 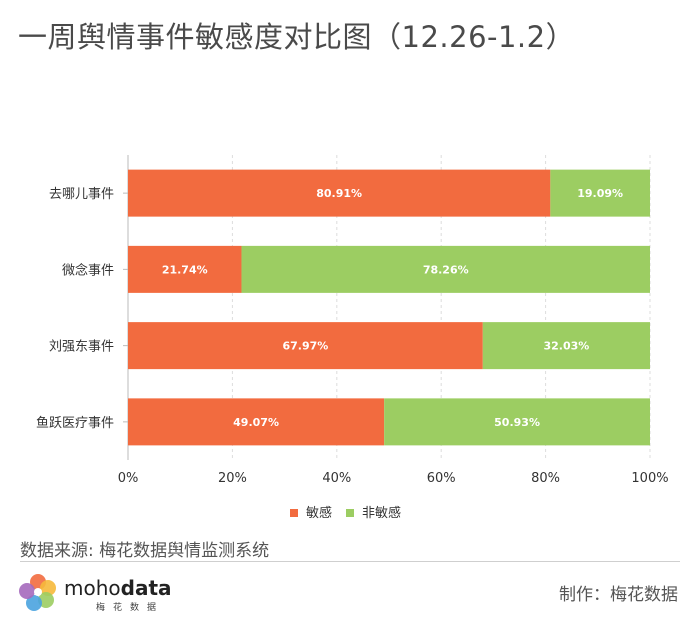 I want to click on category-label: 去哪儿事件, so click(x=81, y=194).